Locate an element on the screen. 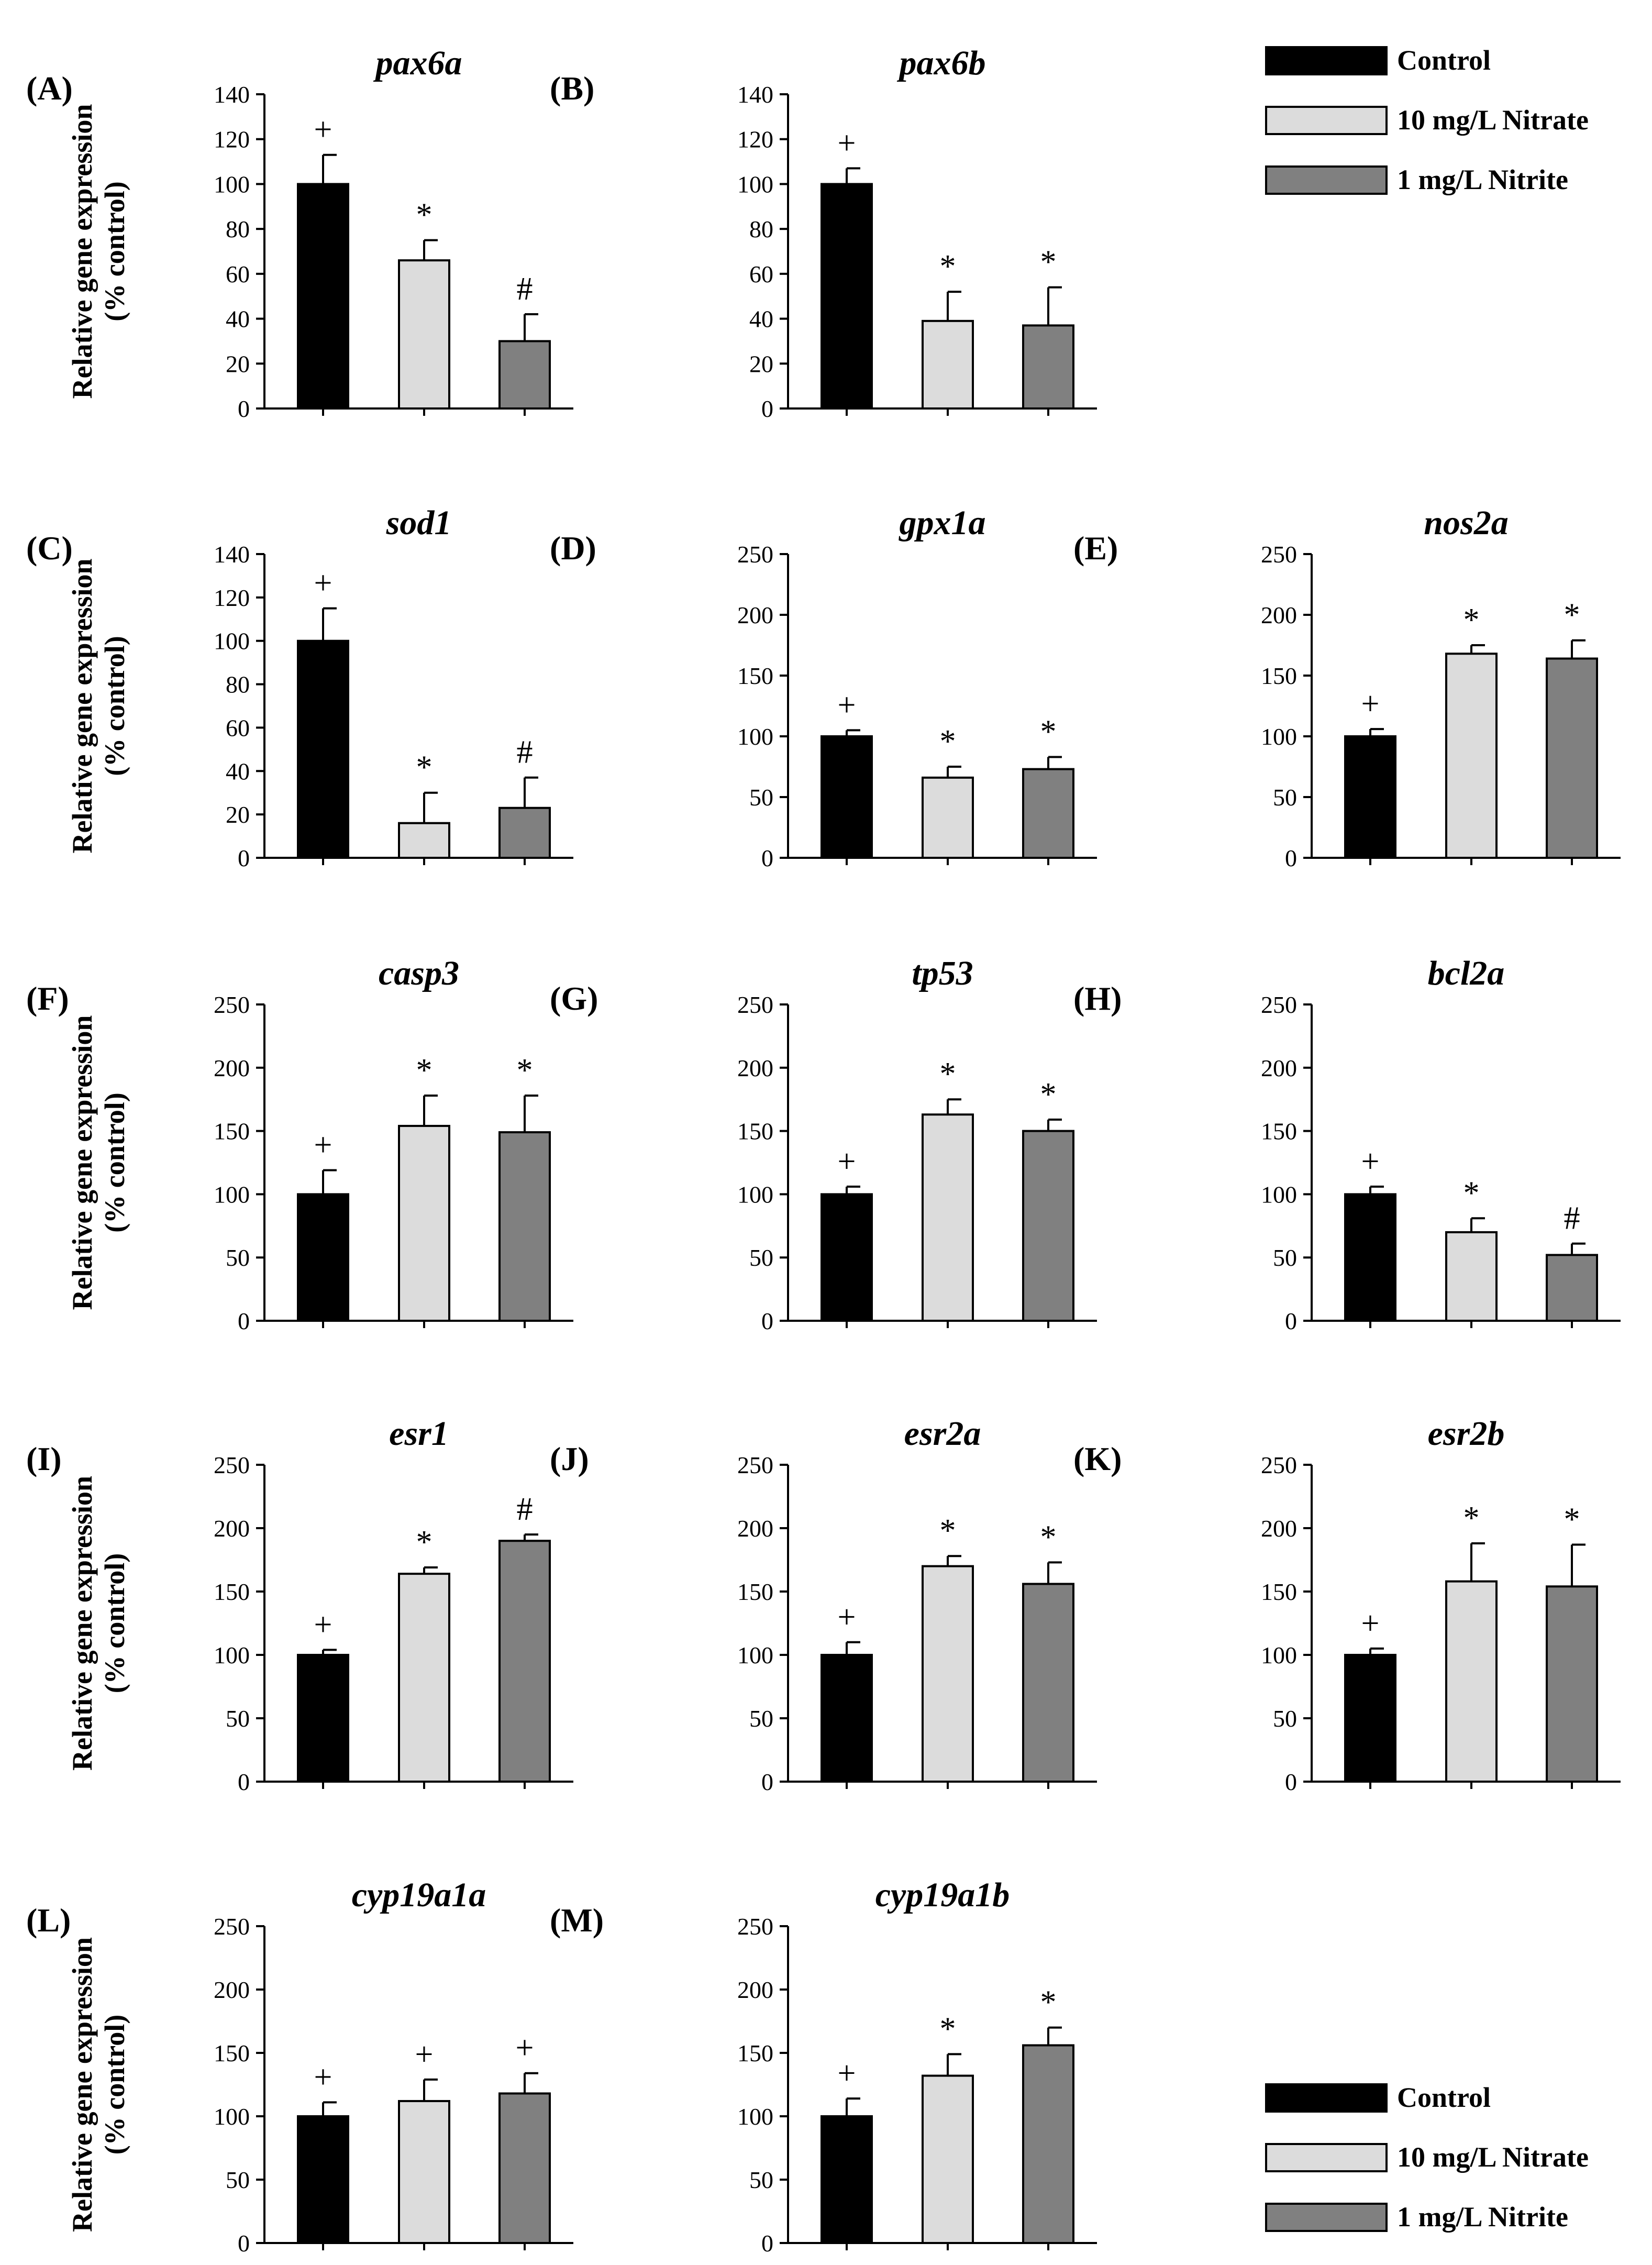 The image size is (1652, 2265). panel-title: cyp19a1b is located at coordinates (942, 1895).